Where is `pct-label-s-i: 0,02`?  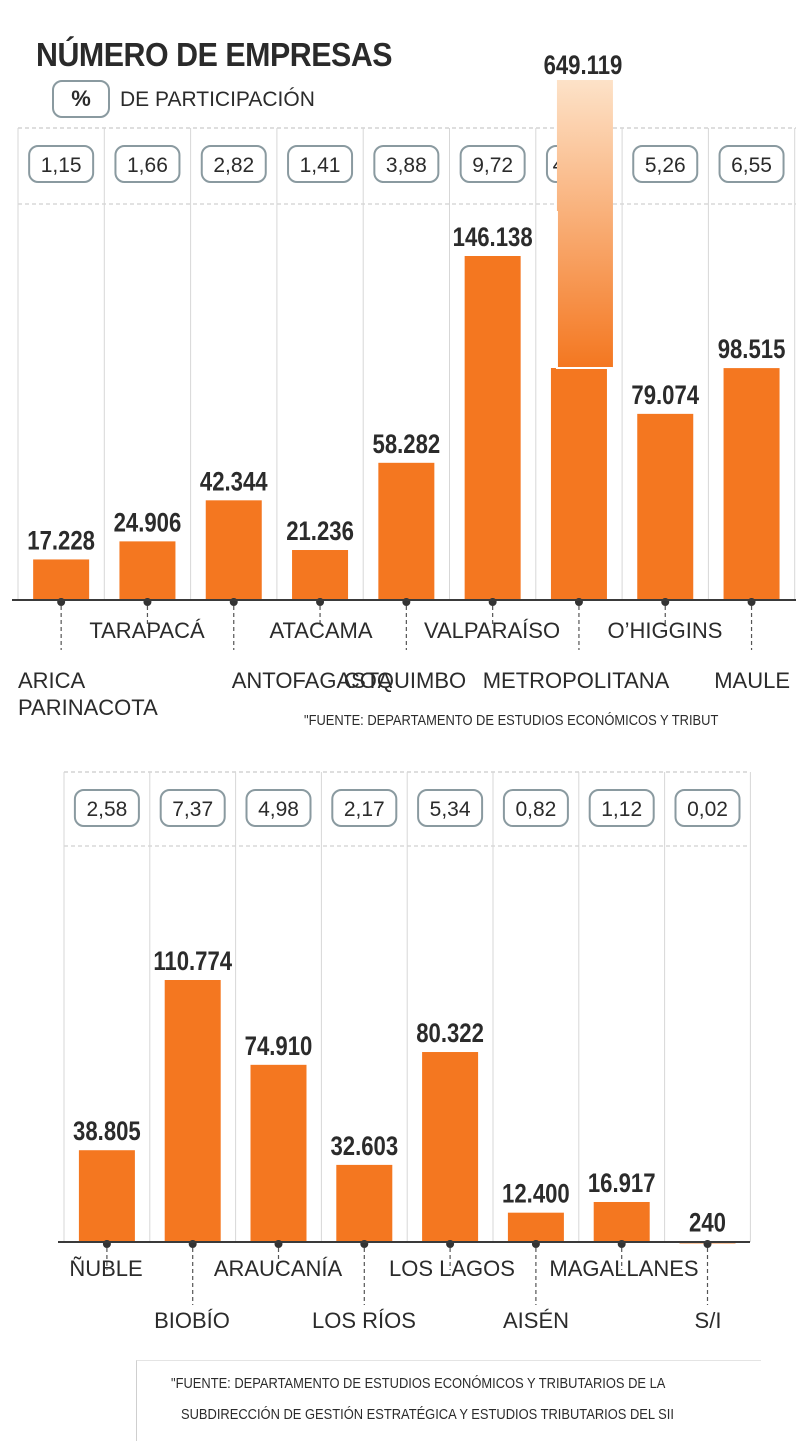
pct-label-s-i: 0,02 is located at coordinates (707, 809).